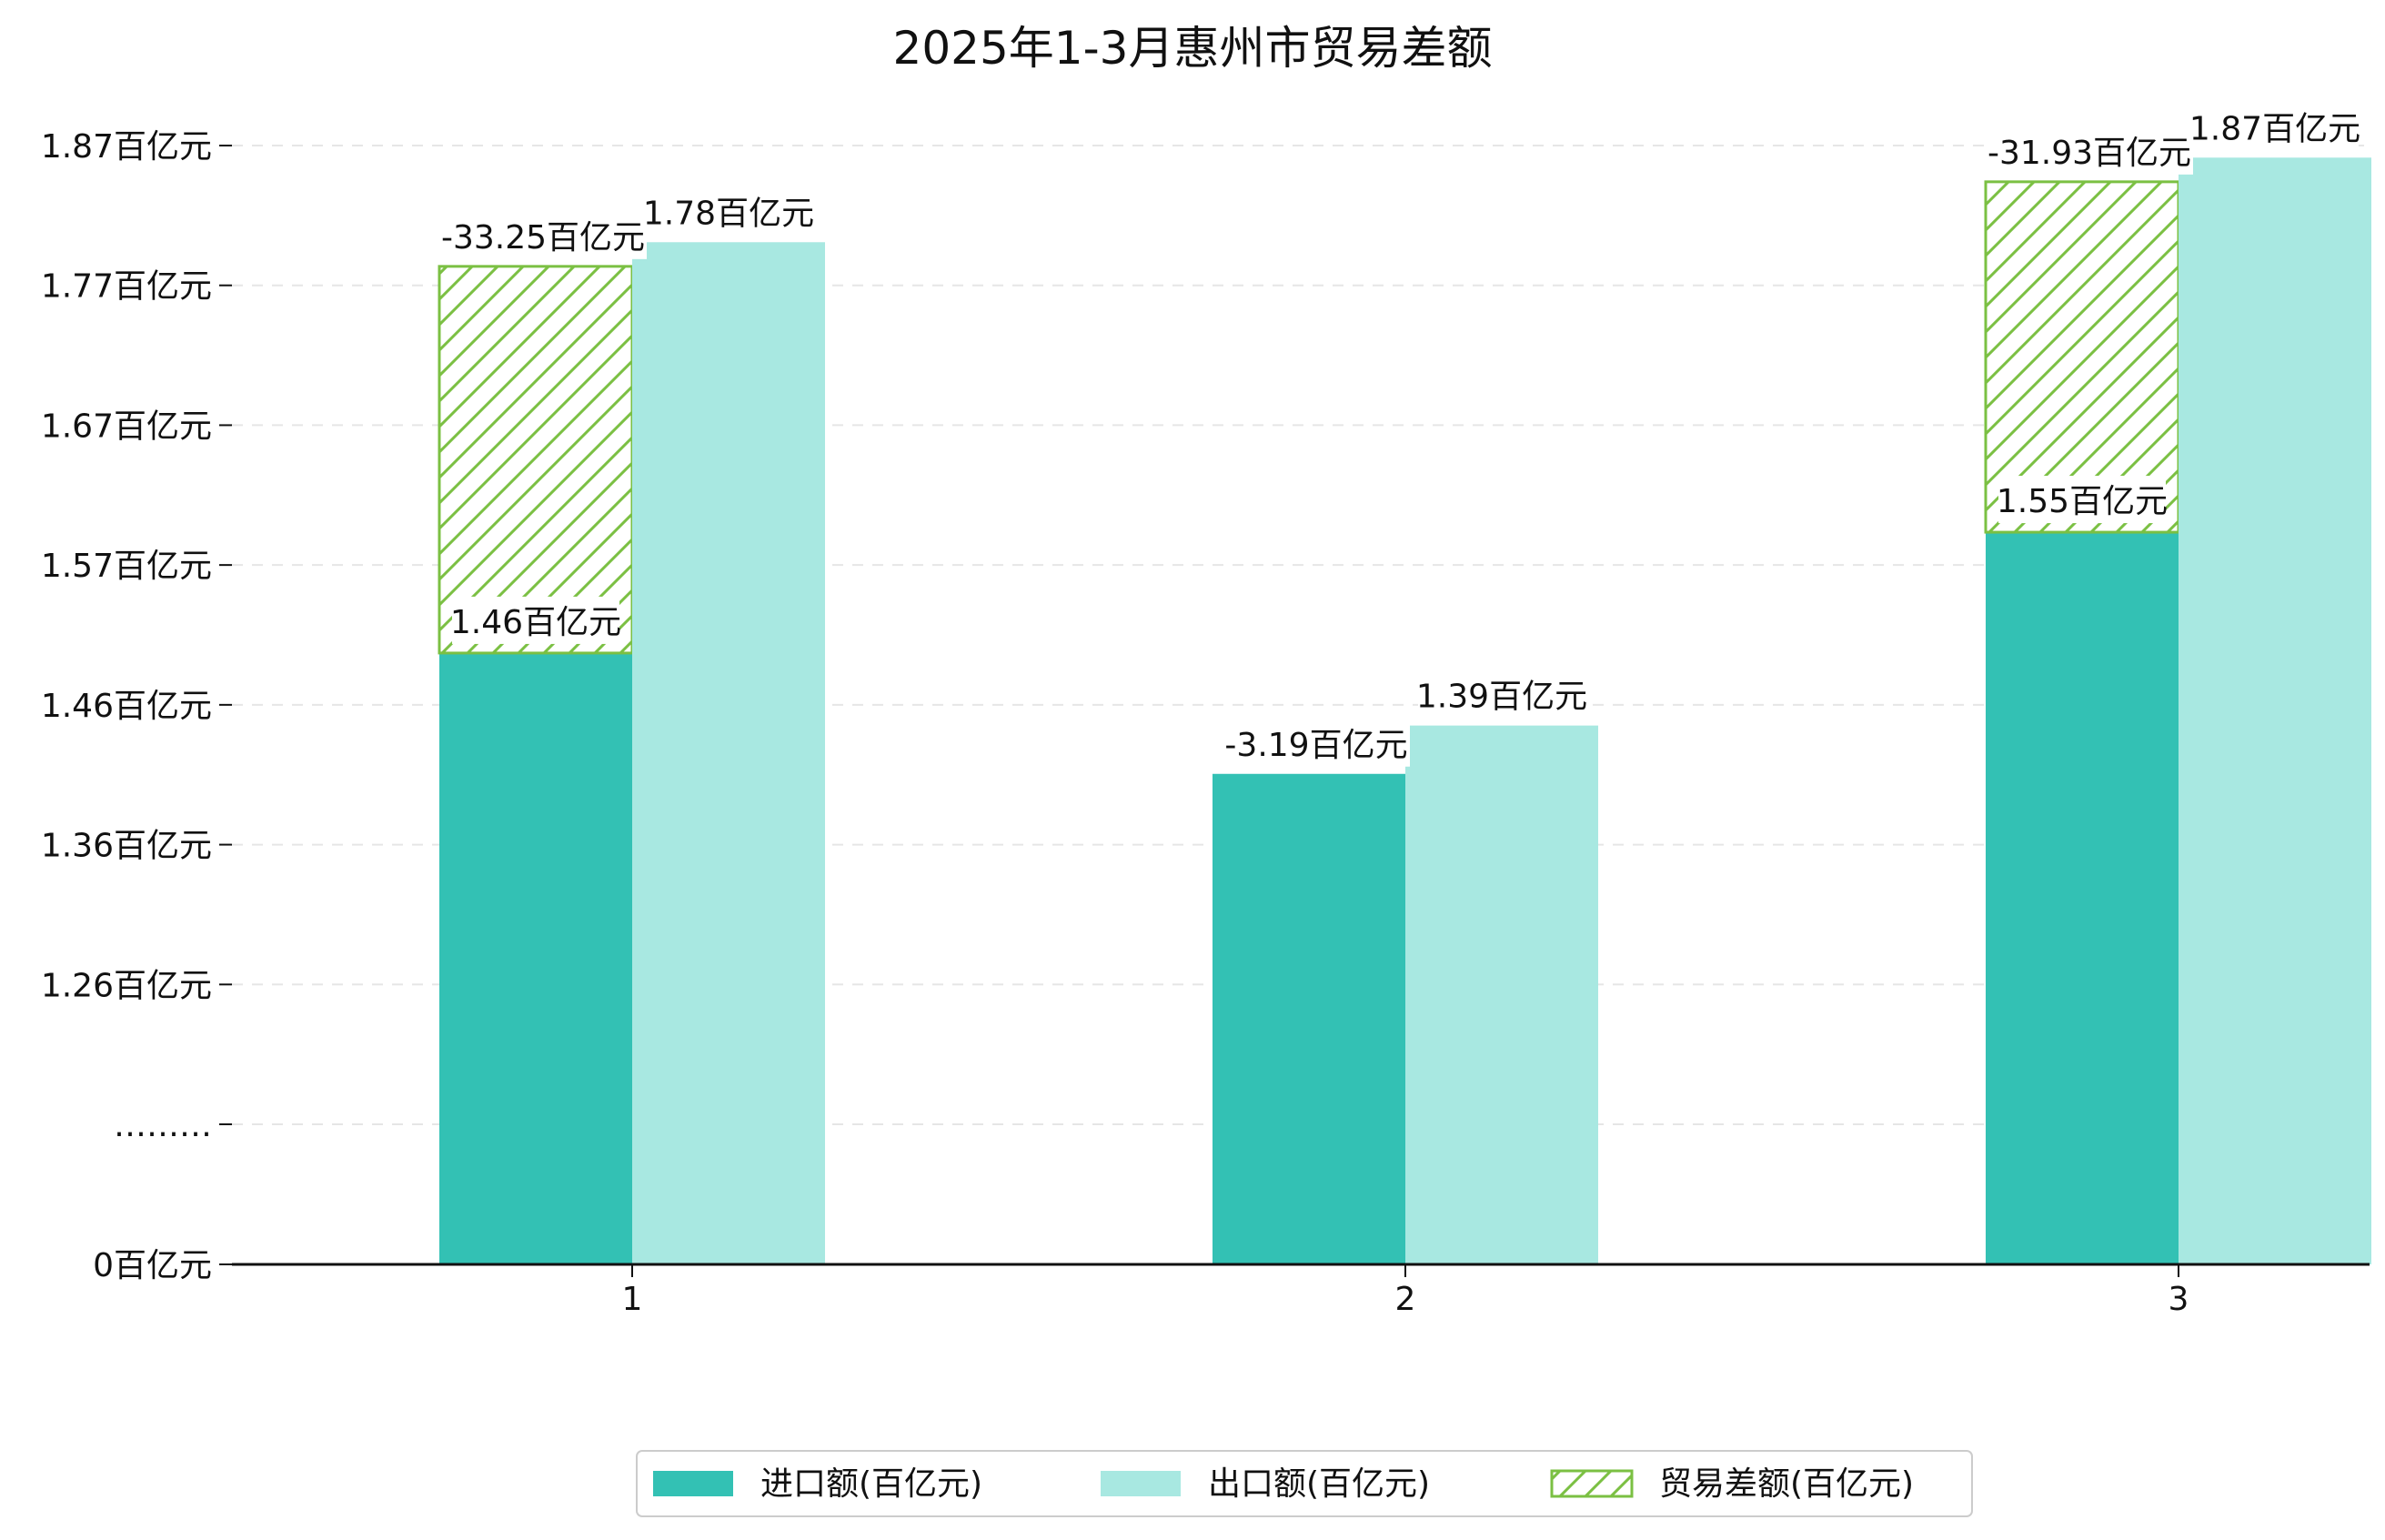 Image resolution: width=2385 pixels, height=1540 pixels. I want to click on chart-title: 2025年1-3月惠州市贸易差额, so click(1193, 48).